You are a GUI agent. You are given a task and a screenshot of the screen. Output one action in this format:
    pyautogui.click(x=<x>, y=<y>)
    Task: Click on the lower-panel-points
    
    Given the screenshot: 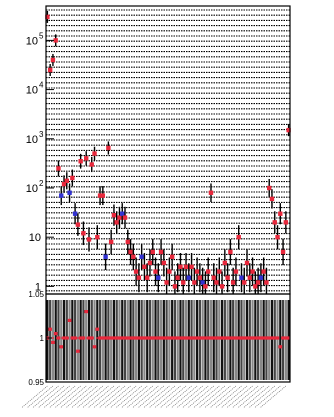 What is the action you would take?
    pyautogui.click(x=168, y=331)
    